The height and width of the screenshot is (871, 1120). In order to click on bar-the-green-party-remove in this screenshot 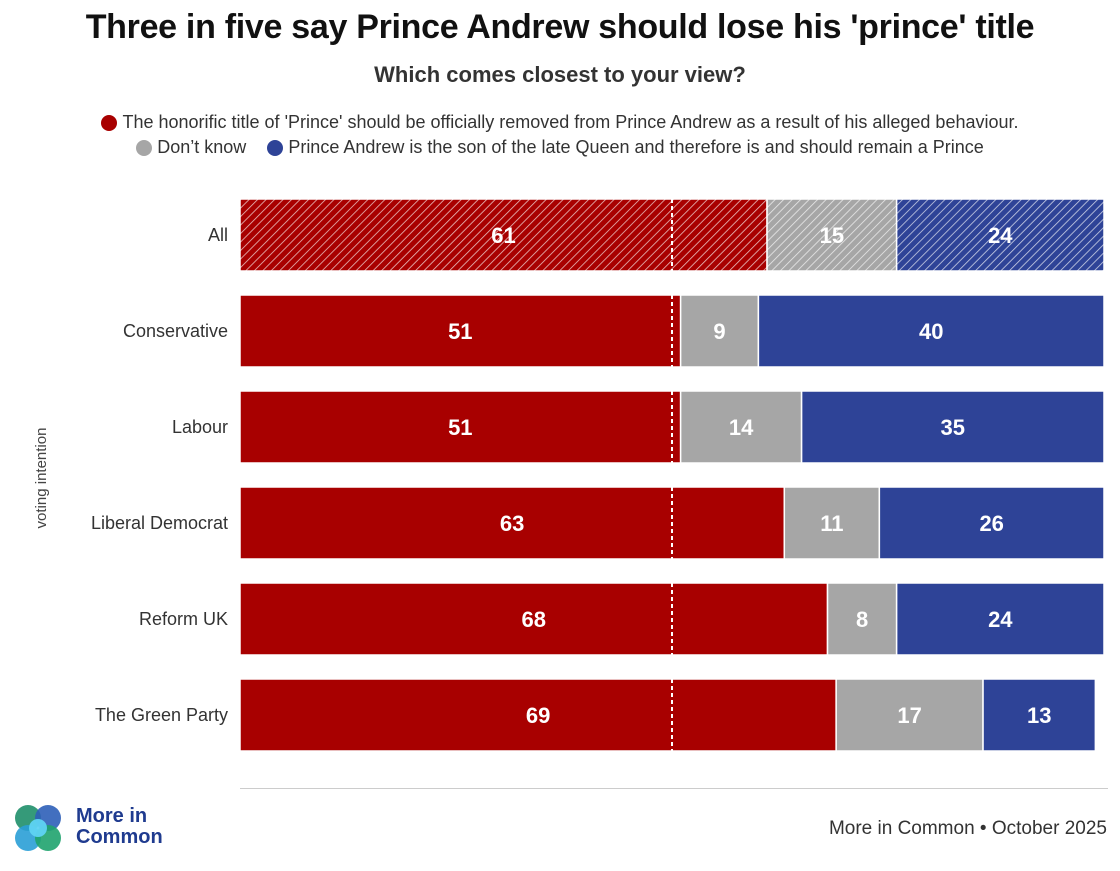, I will do `click(538, 715)`.